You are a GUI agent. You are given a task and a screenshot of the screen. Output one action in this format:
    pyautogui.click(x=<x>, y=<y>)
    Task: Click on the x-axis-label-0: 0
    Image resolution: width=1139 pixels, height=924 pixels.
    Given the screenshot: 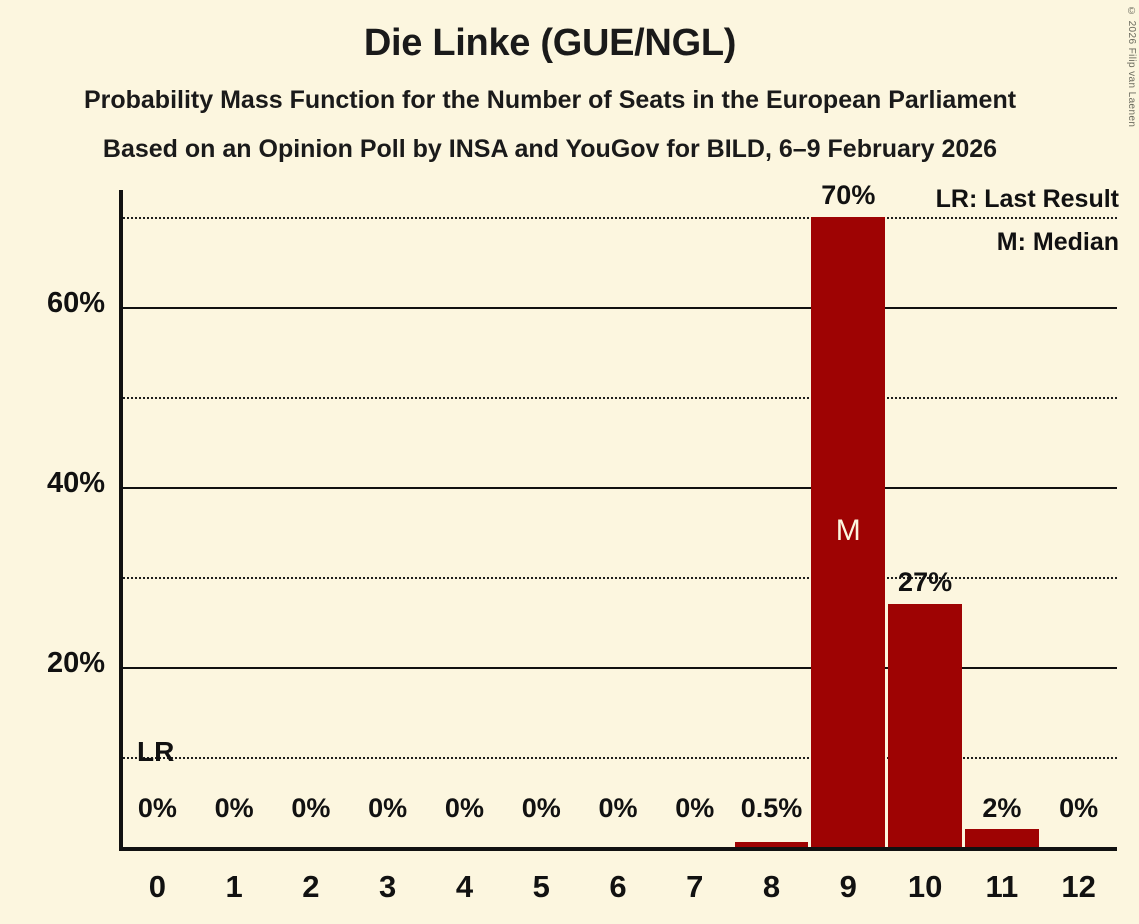 What is the action you would take?
    pyautogui.click(x=157, y=886)
    